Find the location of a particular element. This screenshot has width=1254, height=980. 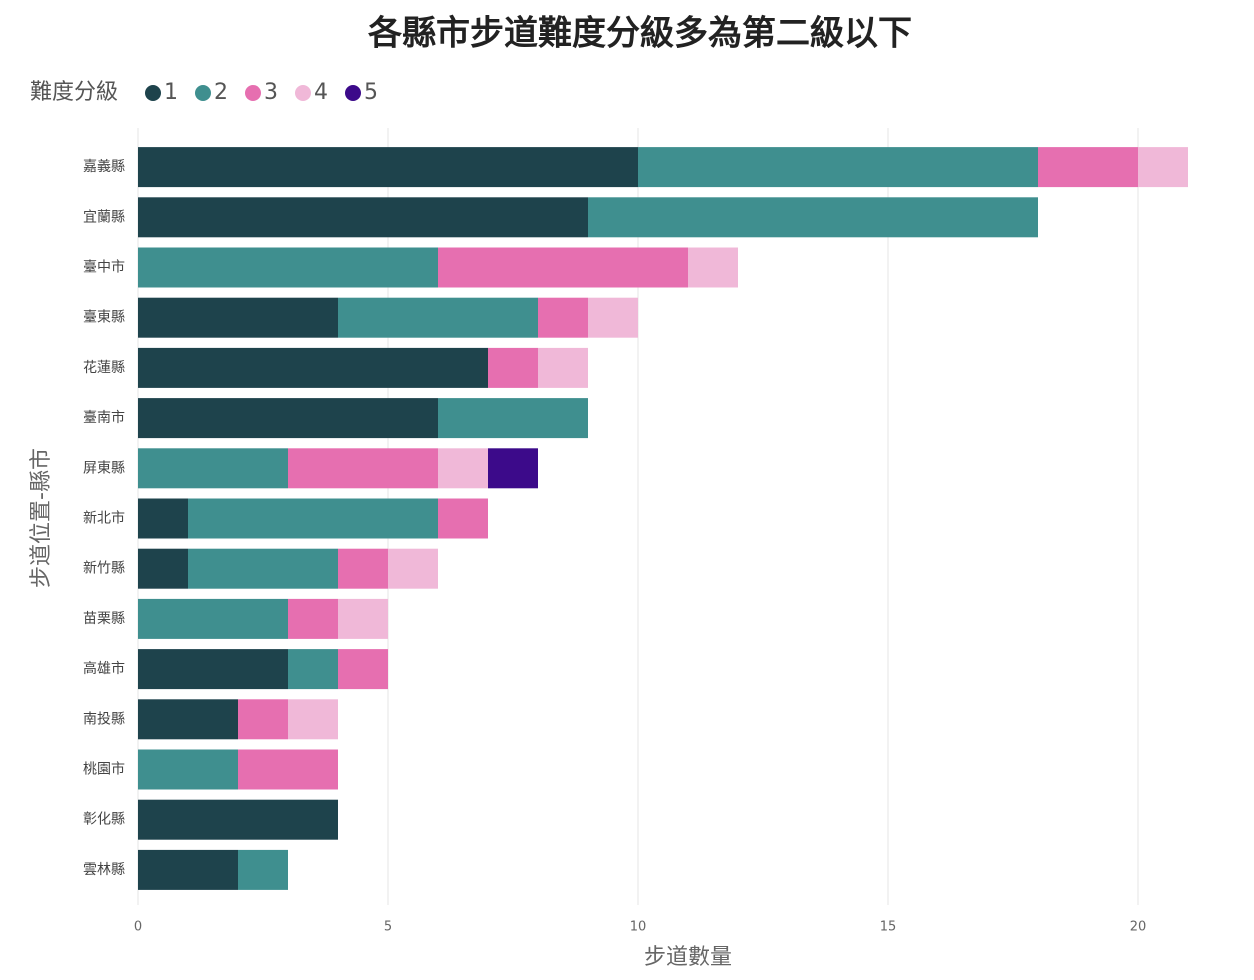

legend-label: 3 is located at coordinates (271, 92).